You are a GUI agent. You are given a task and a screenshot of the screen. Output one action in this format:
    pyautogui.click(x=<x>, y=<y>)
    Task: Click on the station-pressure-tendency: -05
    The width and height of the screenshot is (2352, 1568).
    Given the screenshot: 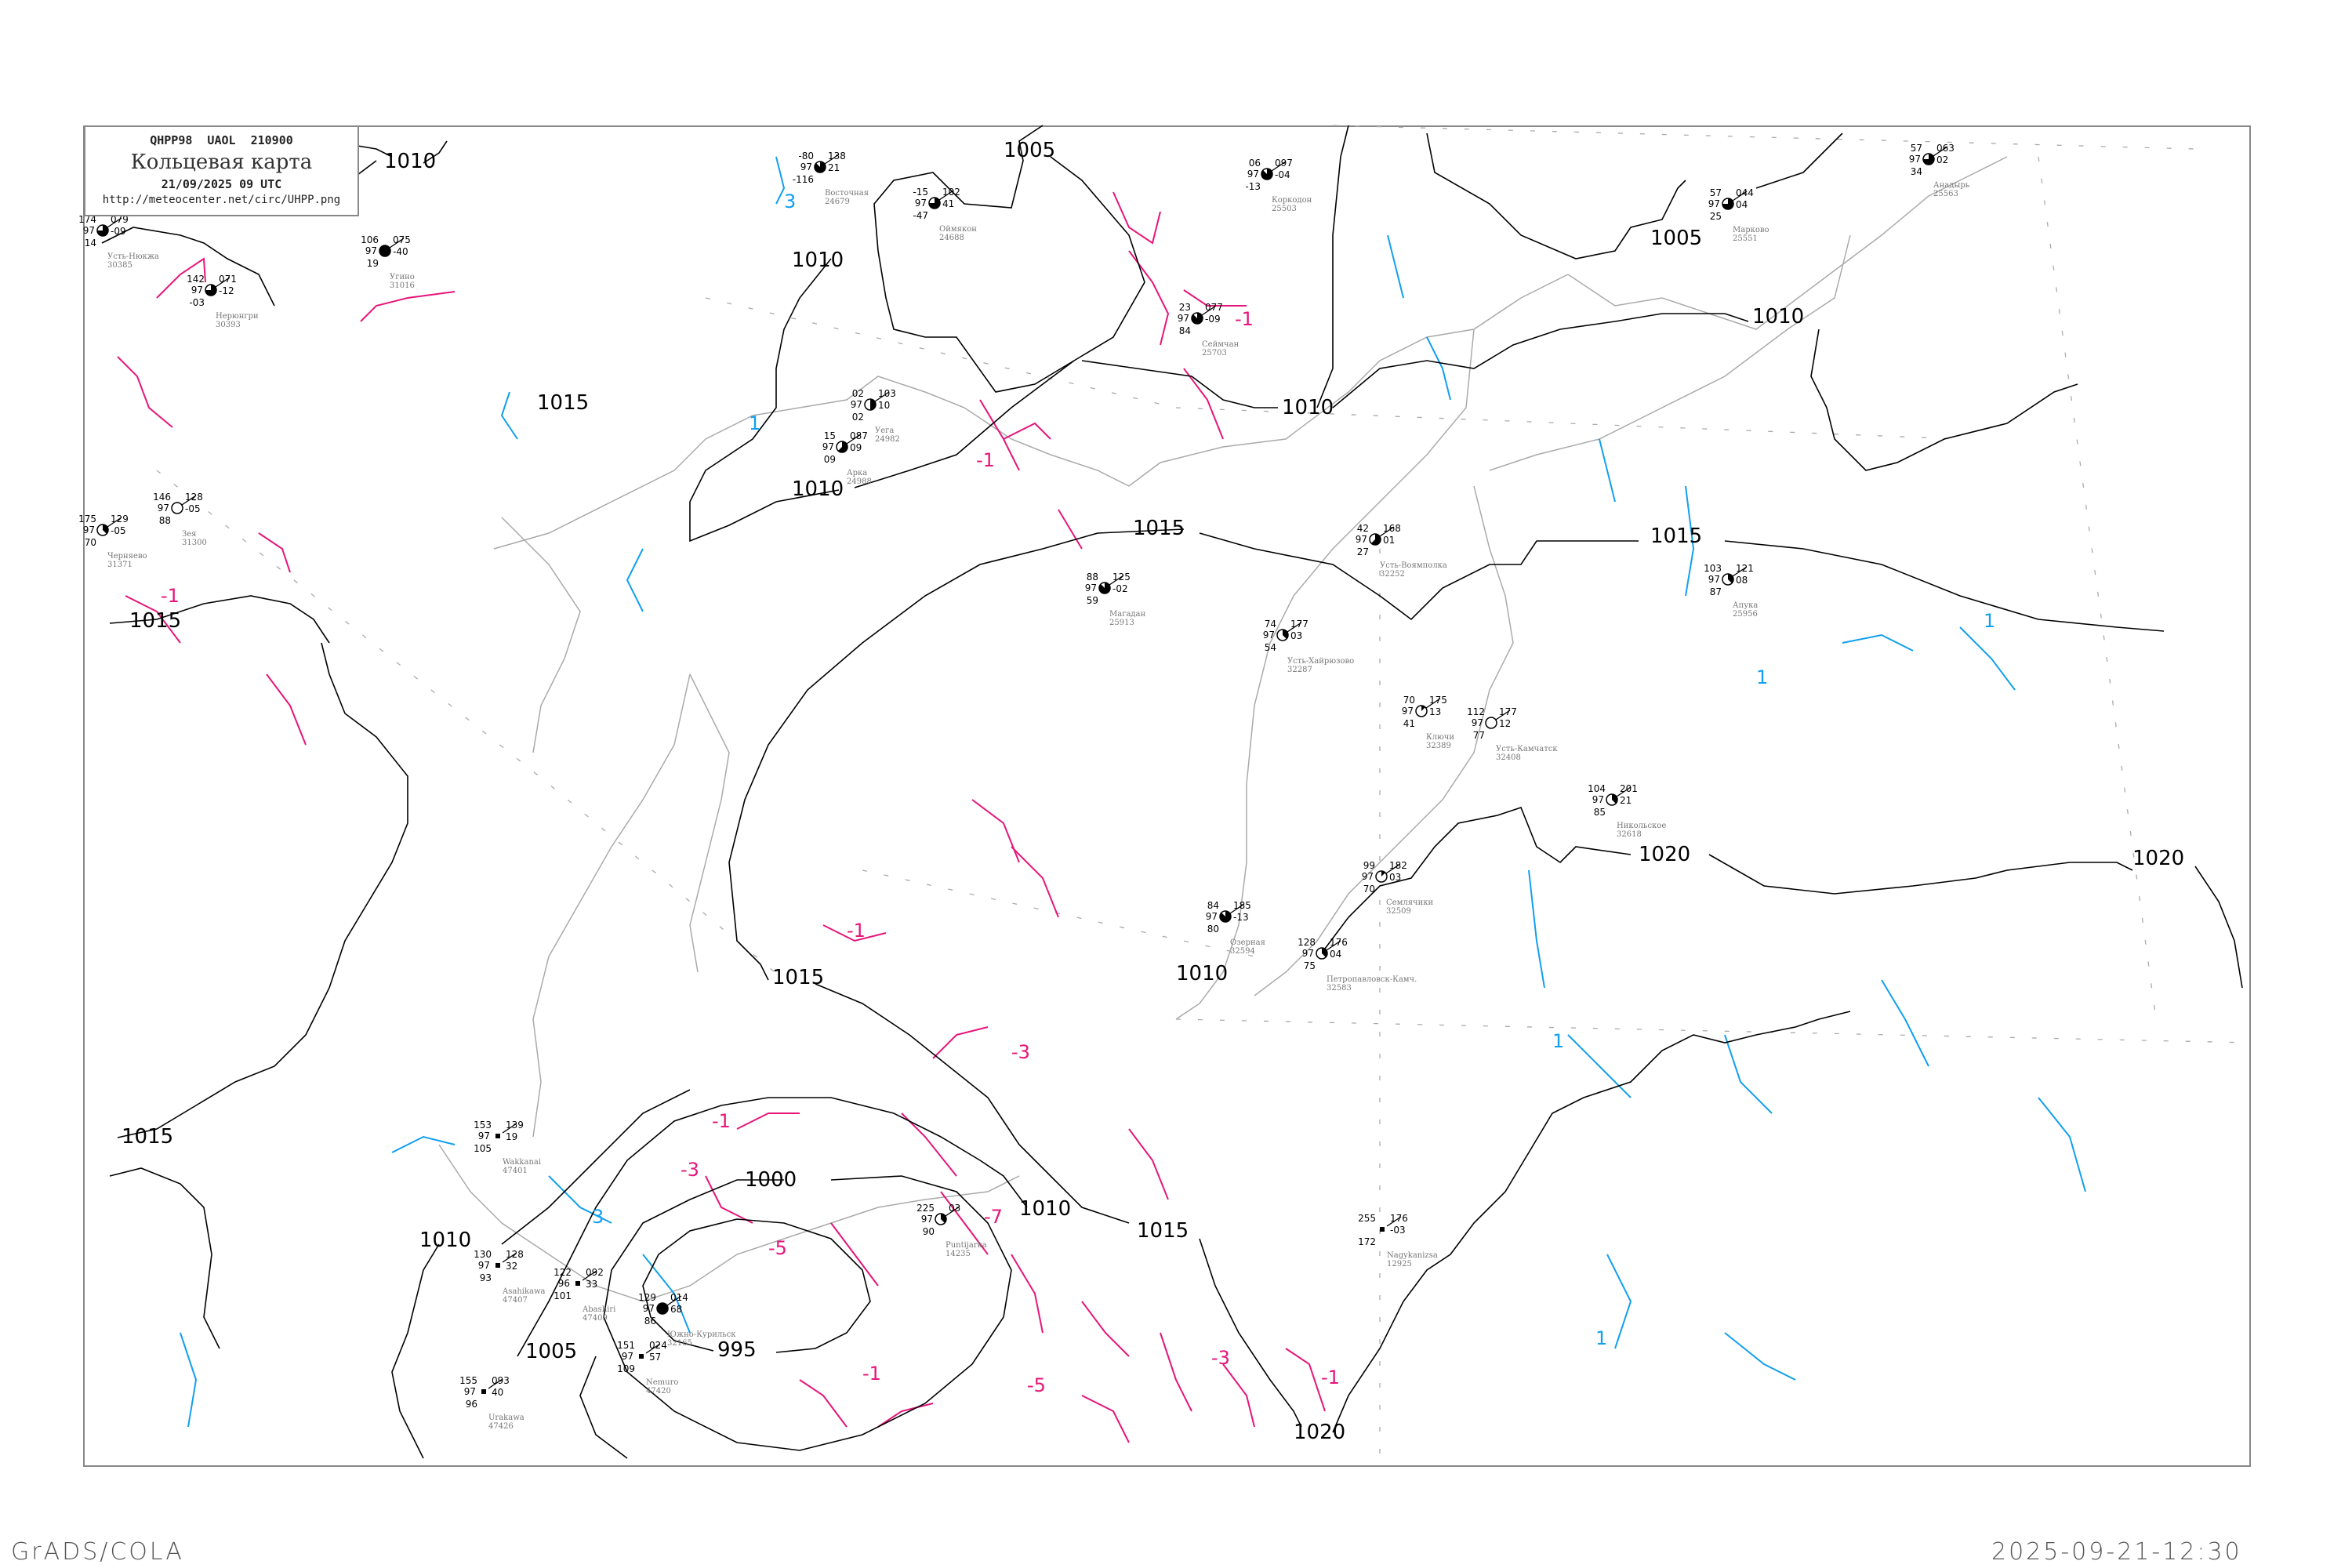 What is the action you would take?
    pyautogui.click(x=193, y=509)
    